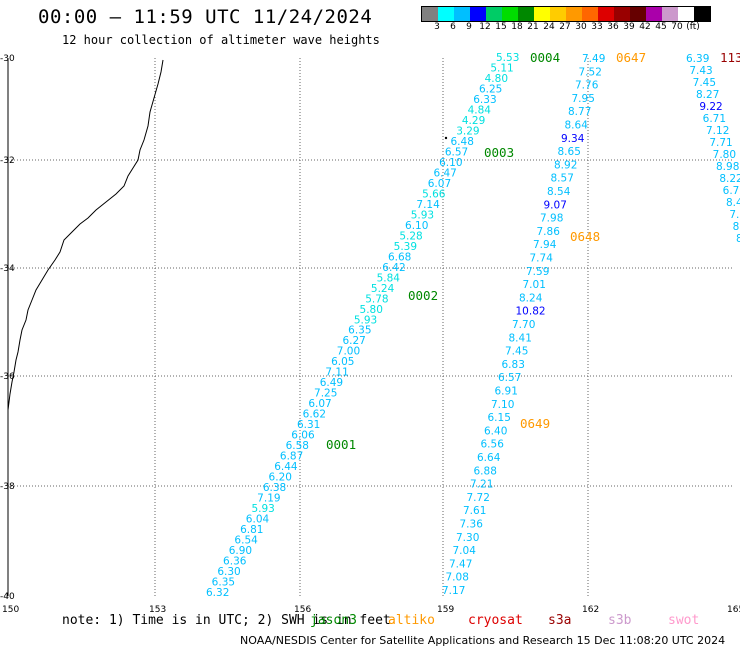 This screenshot has width=740, height=650. What do you see at coordinates (399, 257) in the screenshot?
I see `swh-value: 6.68` at bounding box center [399, 257].